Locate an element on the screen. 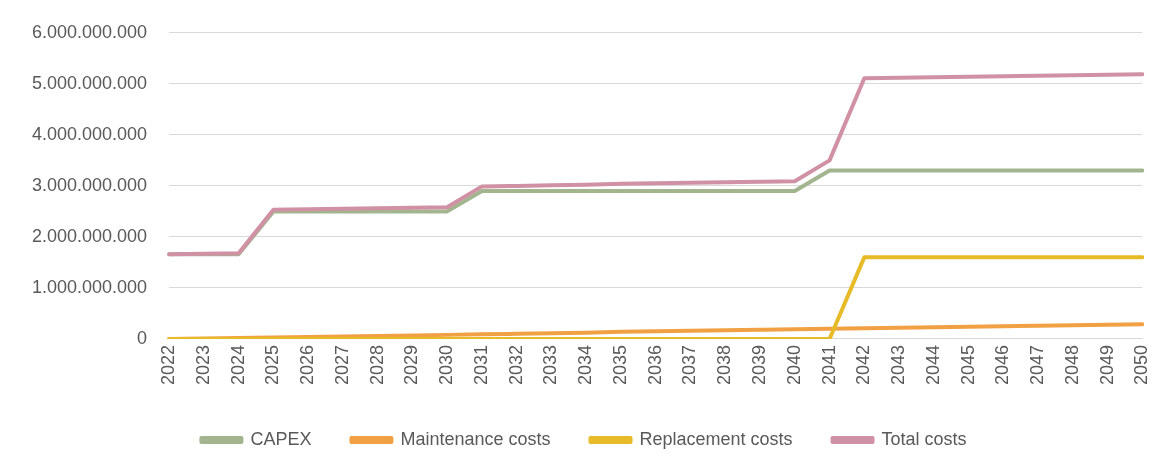 This screenshot has width=1170, height=463. y-tick-label: 1.000.000.000 is located at coordinates (89, 286).